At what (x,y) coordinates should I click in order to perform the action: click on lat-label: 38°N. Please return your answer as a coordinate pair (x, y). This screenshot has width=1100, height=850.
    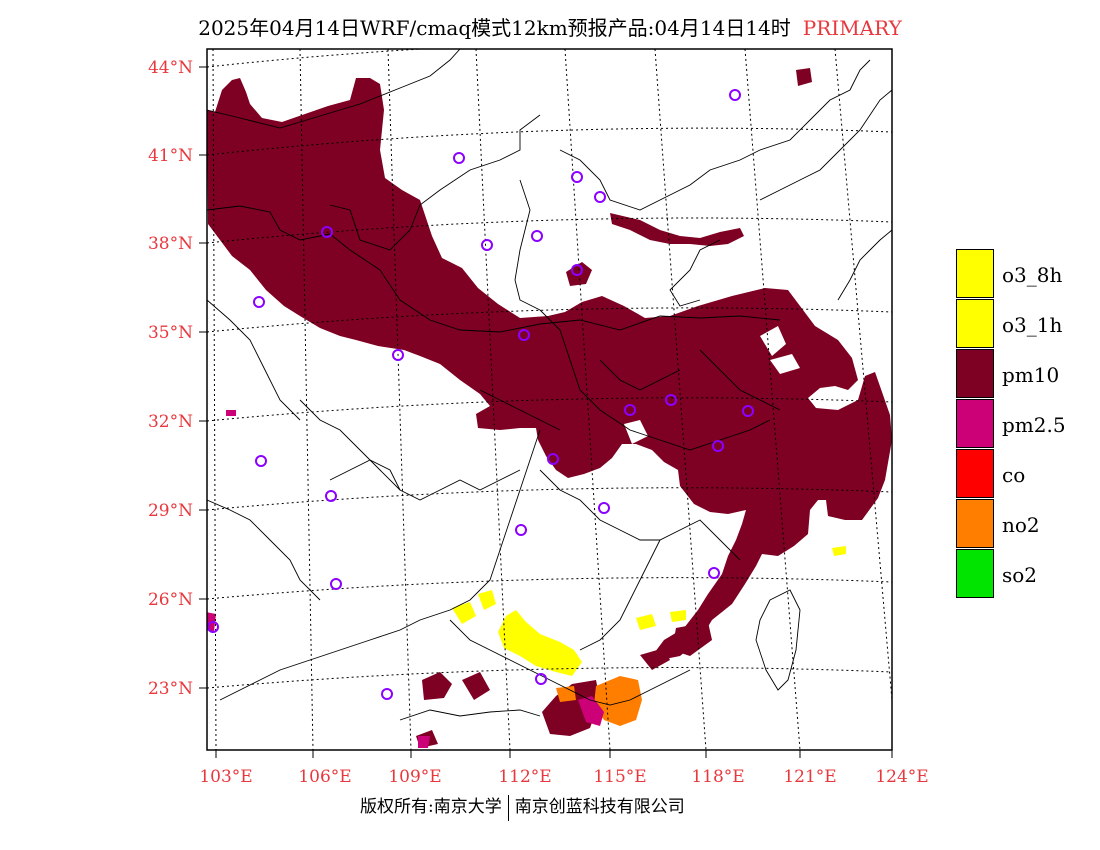
    Looking at the image, I should click on (170, 244).